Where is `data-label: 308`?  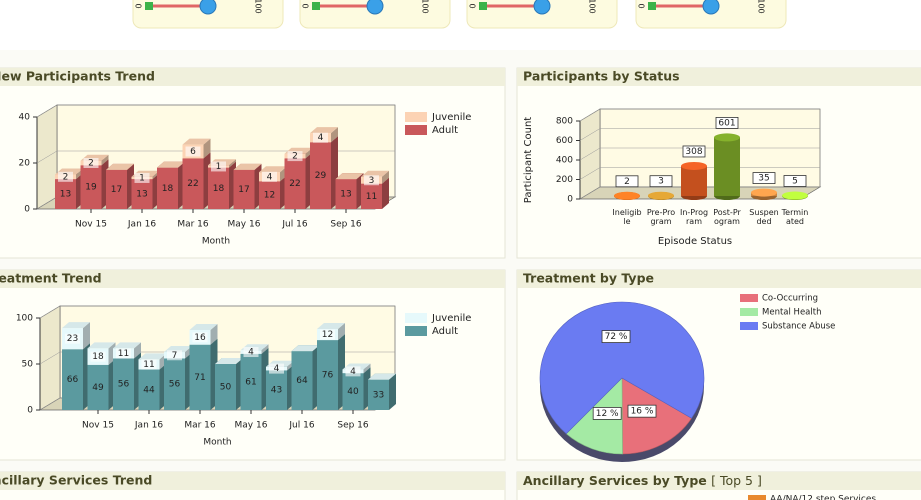 data-label: 308 is located at coordinates (693, 152).